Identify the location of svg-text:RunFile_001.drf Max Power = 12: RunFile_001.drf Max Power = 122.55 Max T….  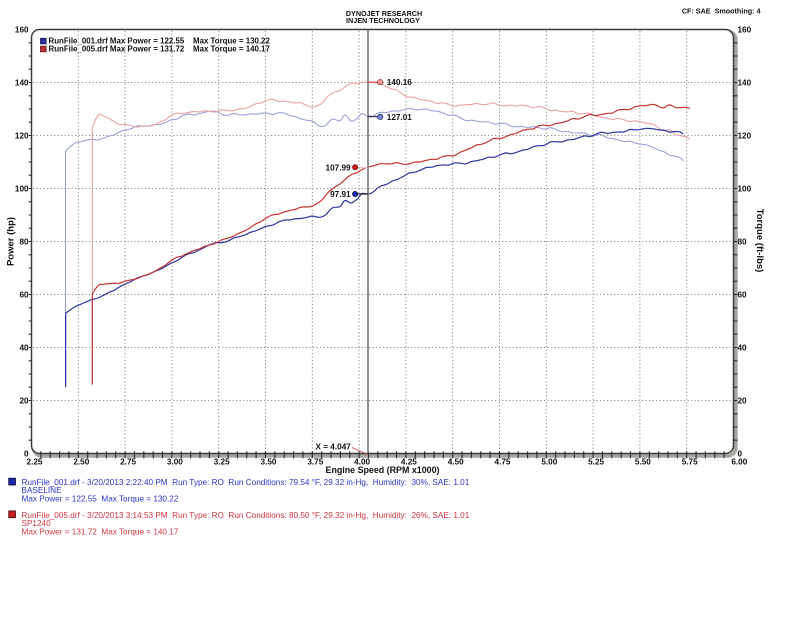
(160, 41).